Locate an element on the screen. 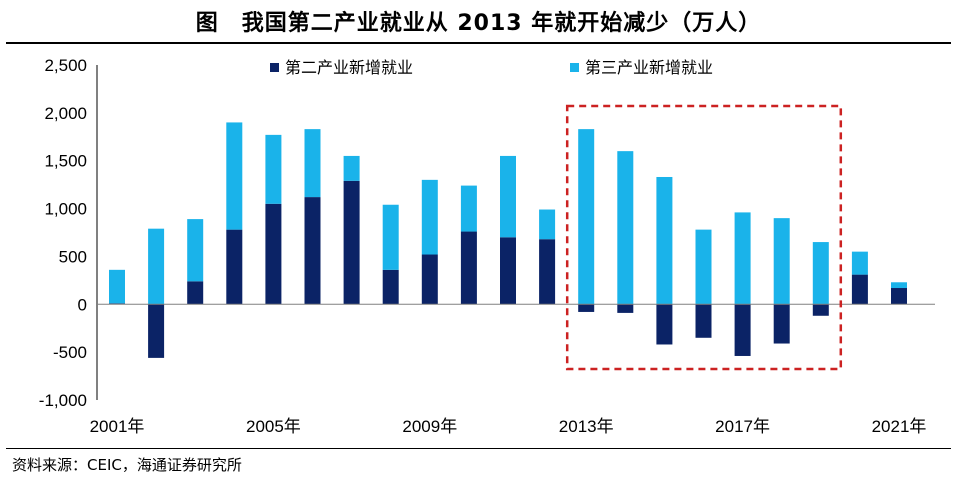  legend-swatch-tertiary is located at coordinates (574, 67).